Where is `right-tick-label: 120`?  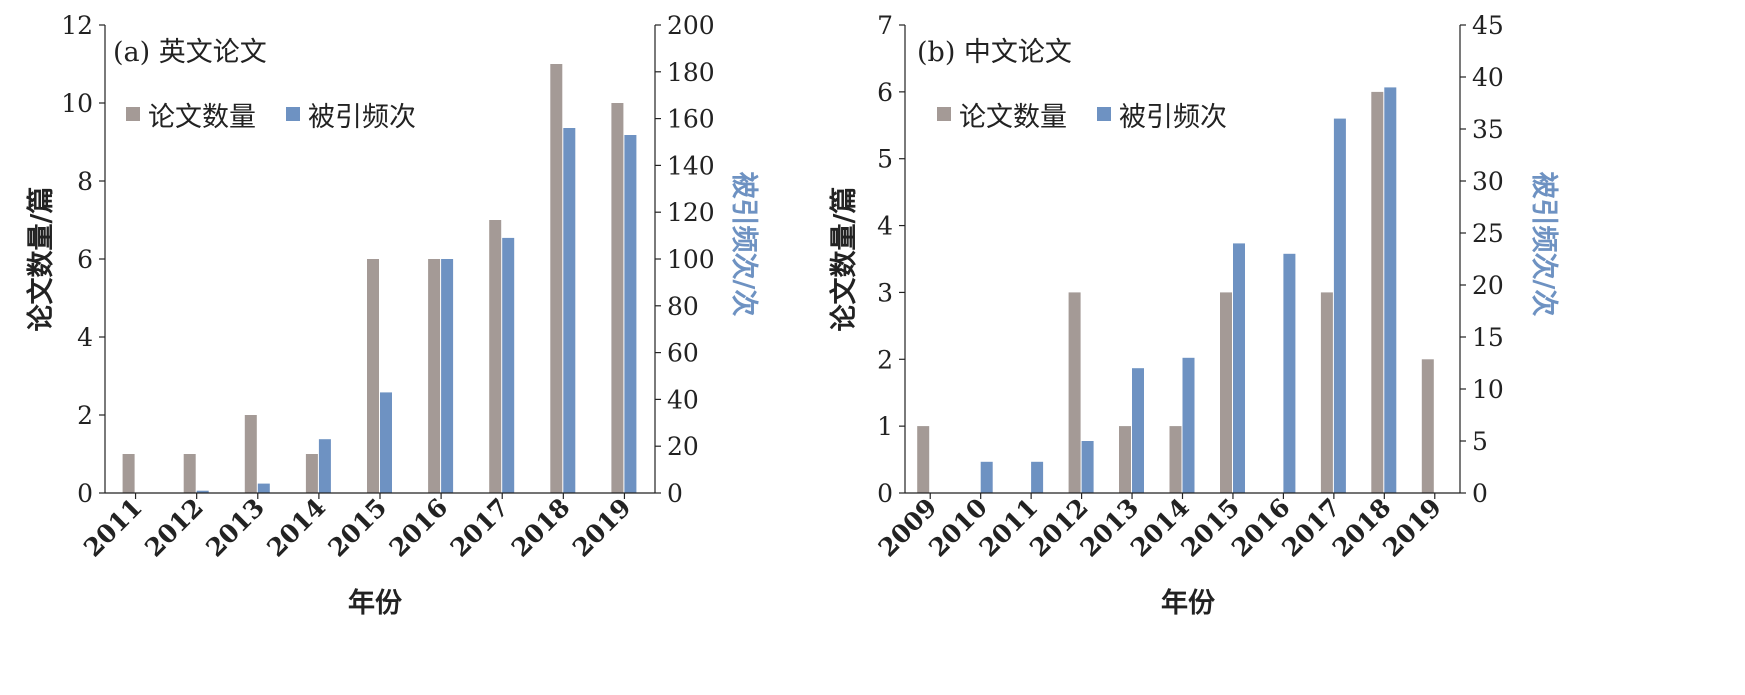 right-tick-label: 120 is located at coordinates (691, 212).